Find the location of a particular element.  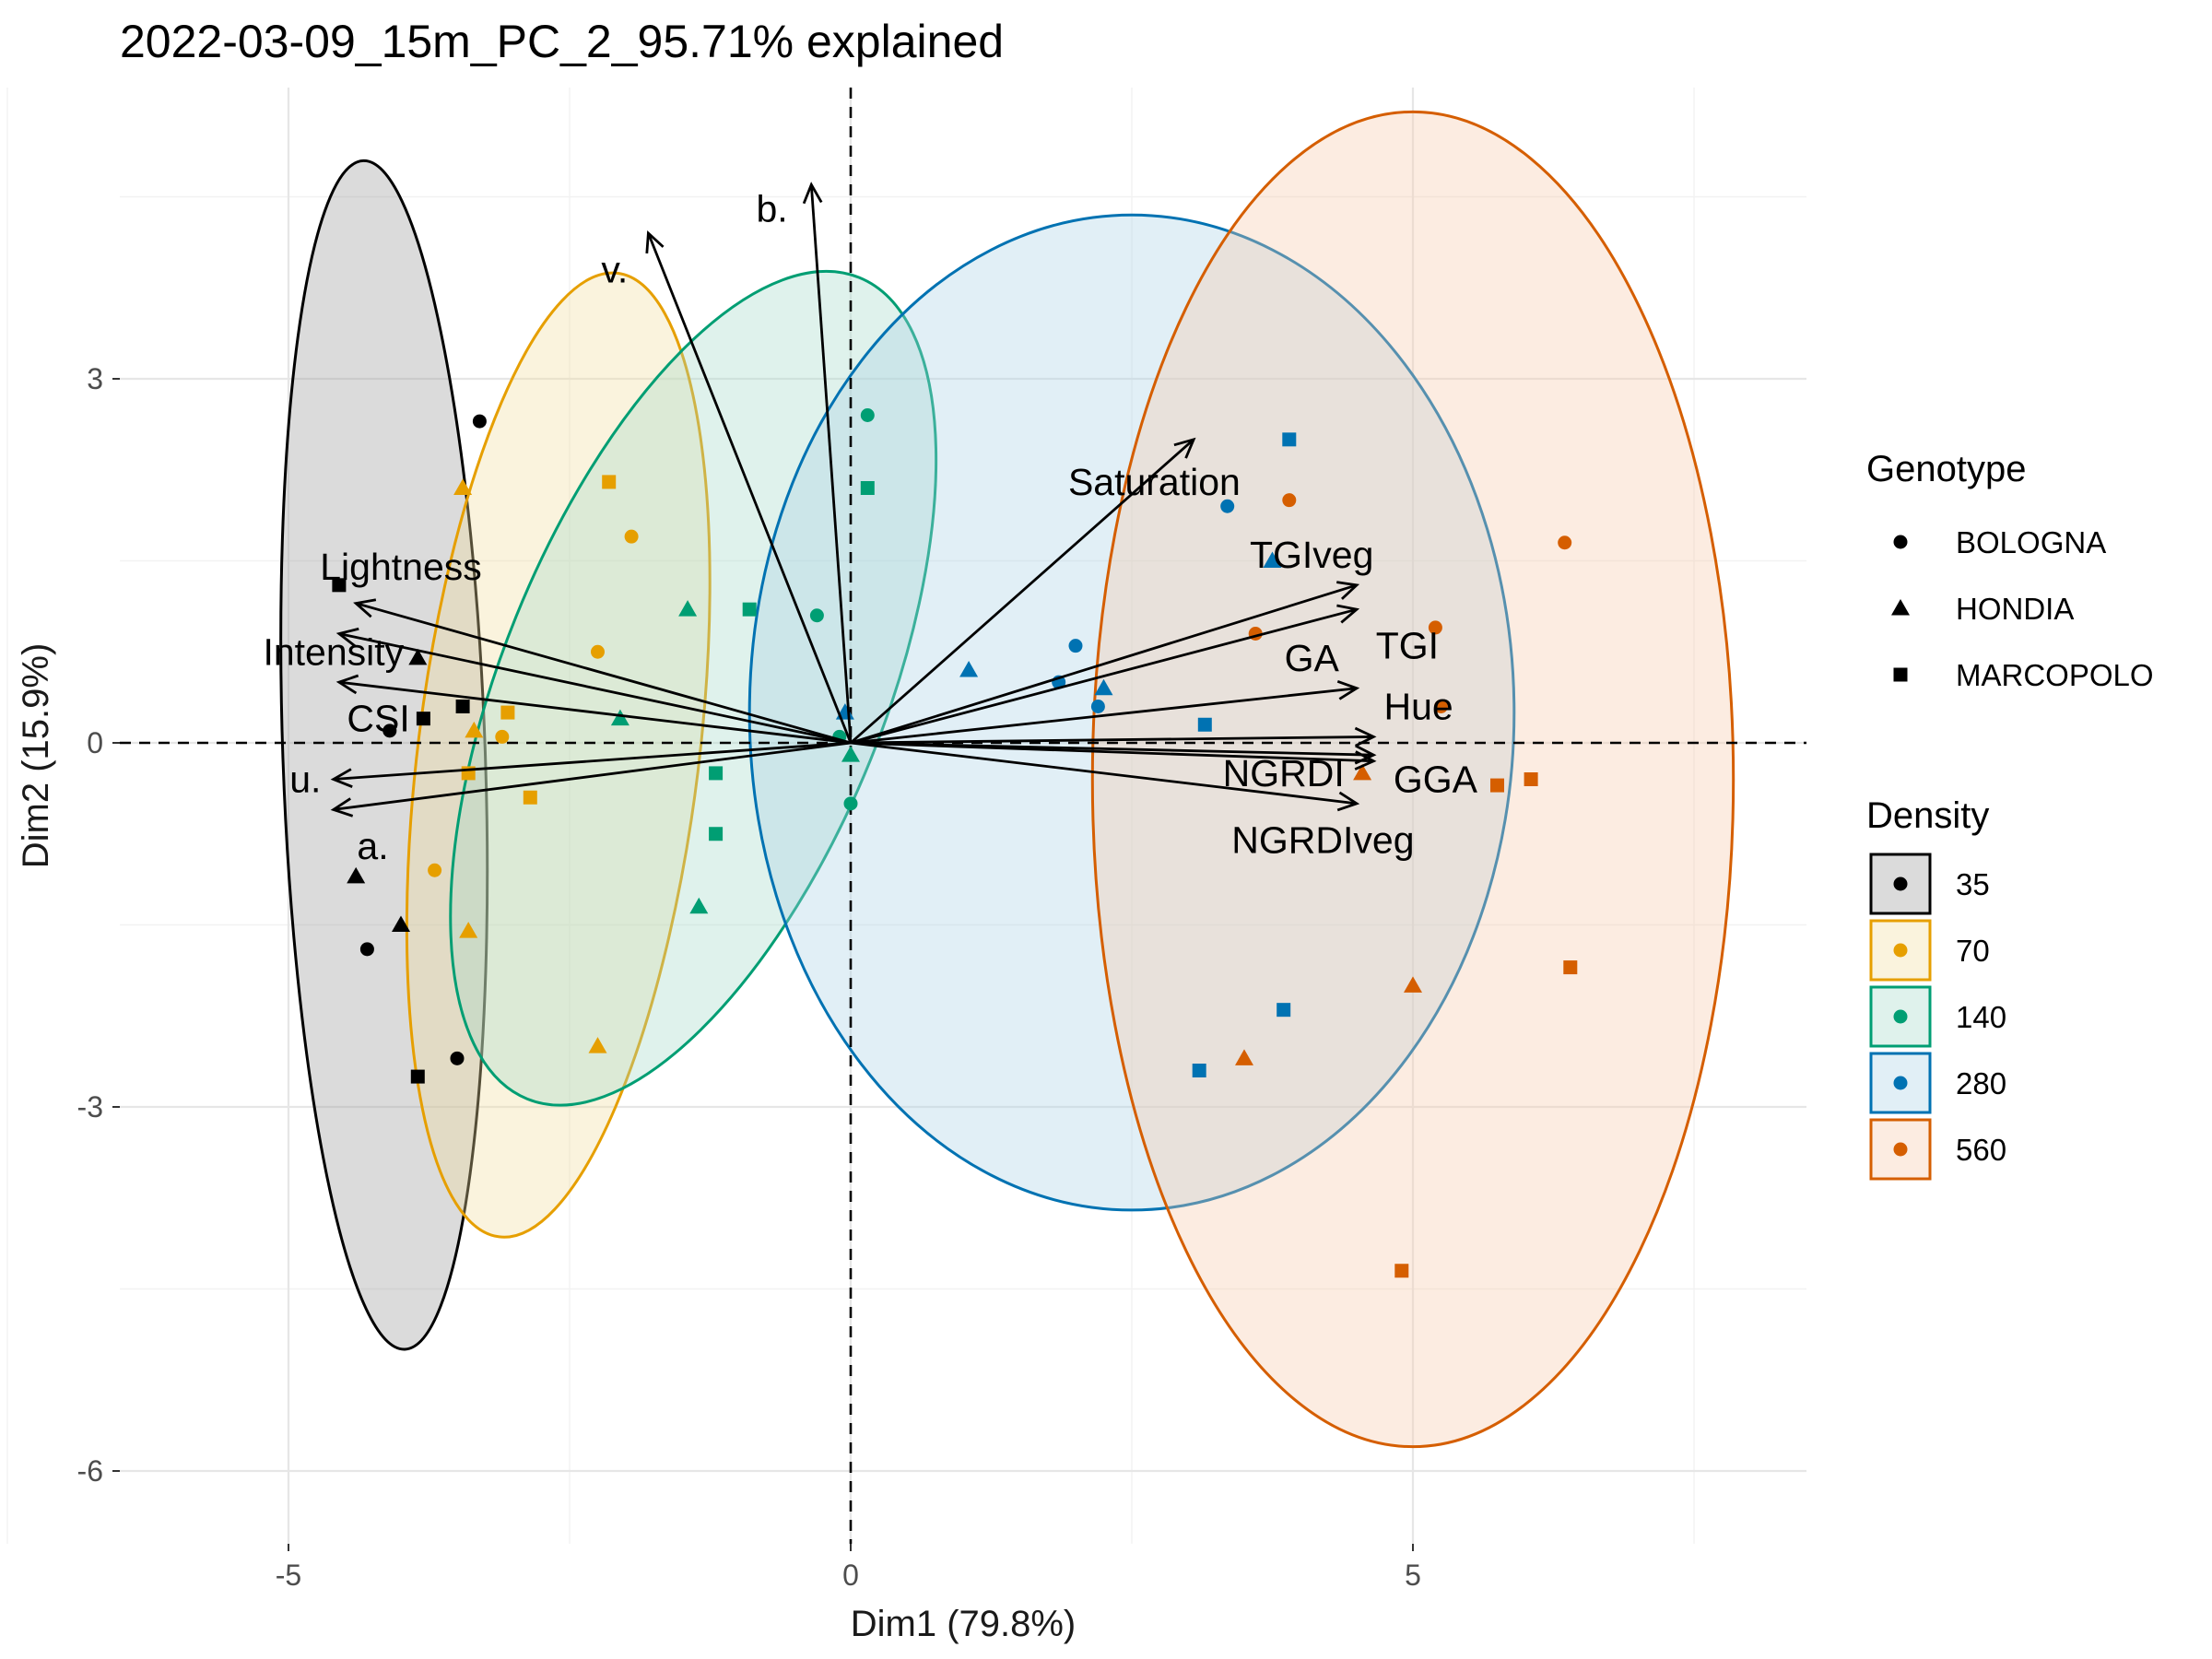

density-legend-label: 35 is located at coordinates (1973, 884).